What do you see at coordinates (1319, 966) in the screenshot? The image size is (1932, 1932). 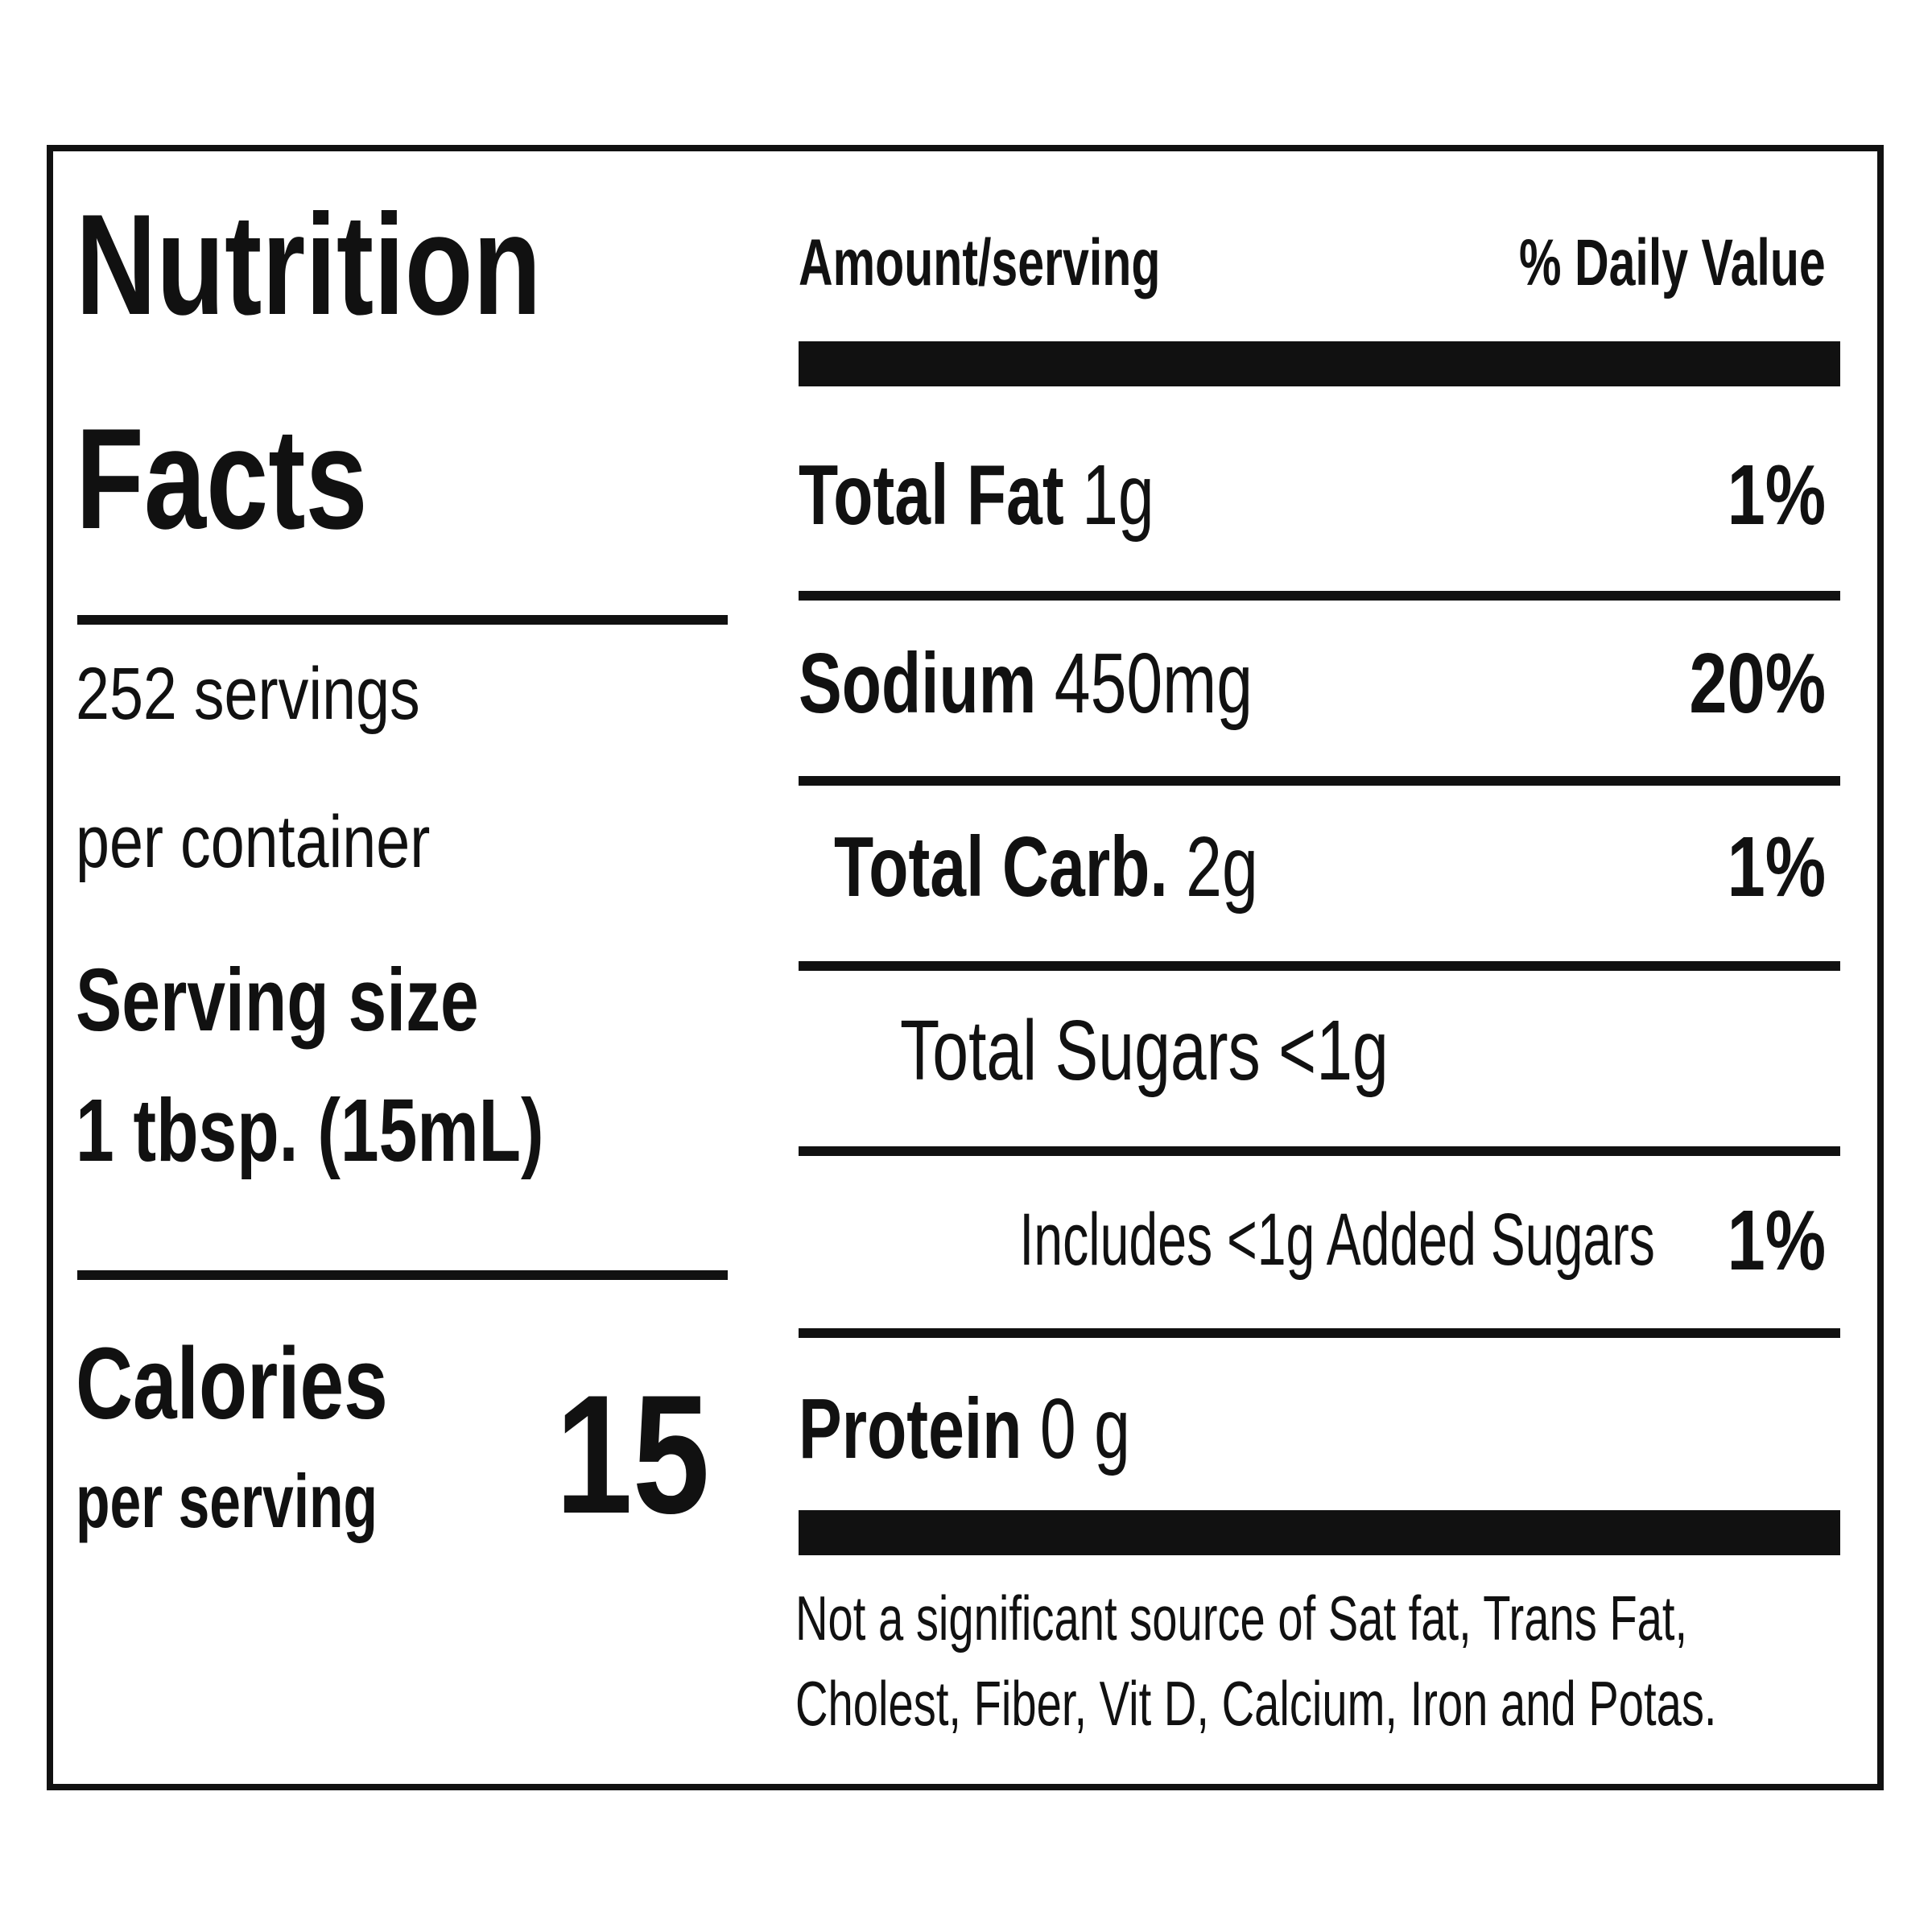 I see `divider-total-carb` at bounding box center [1319, 966].